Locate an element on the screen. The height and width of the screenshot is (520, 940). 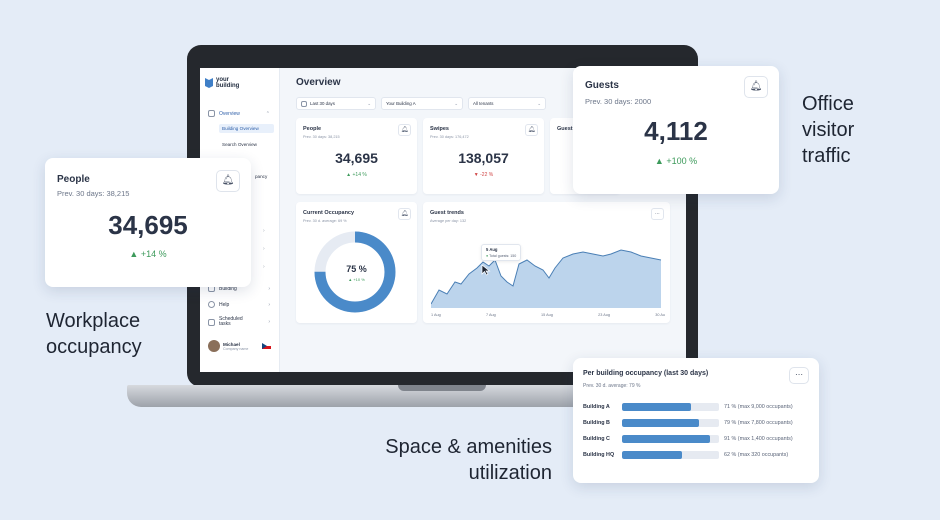
caption-space-utilization: Space & amenities utilization is located at coordinates (468, 460).